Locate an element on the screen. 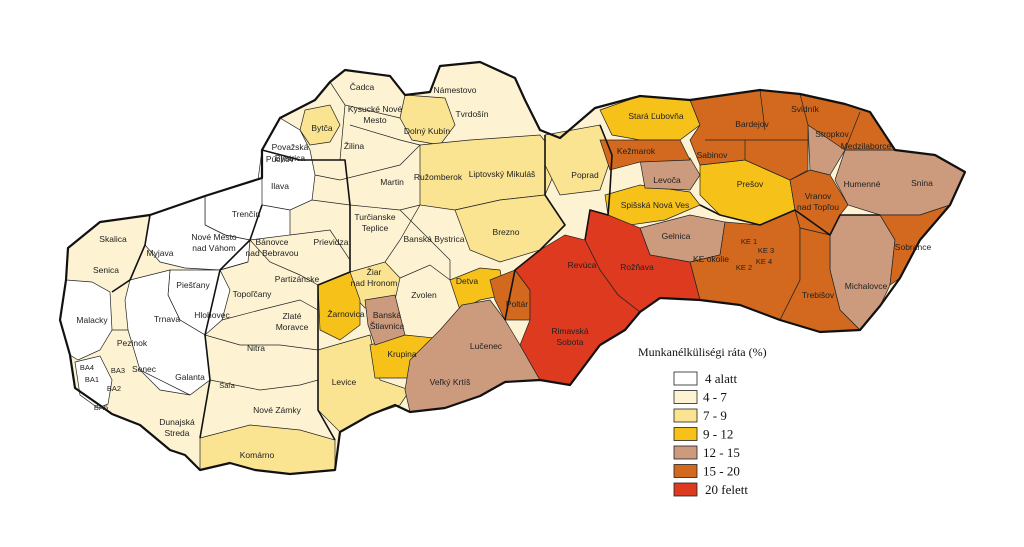  district-label-poprad: Poprad is located at coordinates (585, 175).